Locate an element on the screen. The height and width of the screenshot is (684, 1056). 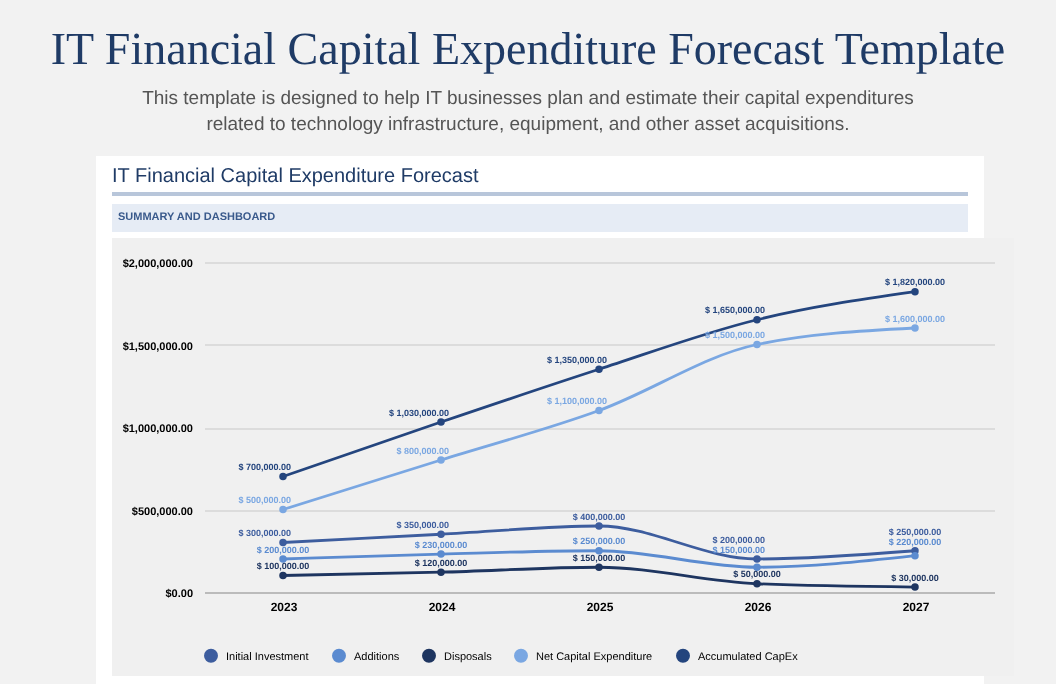
chart-subtitle: This template is designed to help IT businesses plan and estimate their capital expenditures related to technology infrastructure, equipment, and other asset acquisitions. is located at coordinates (528, 114).